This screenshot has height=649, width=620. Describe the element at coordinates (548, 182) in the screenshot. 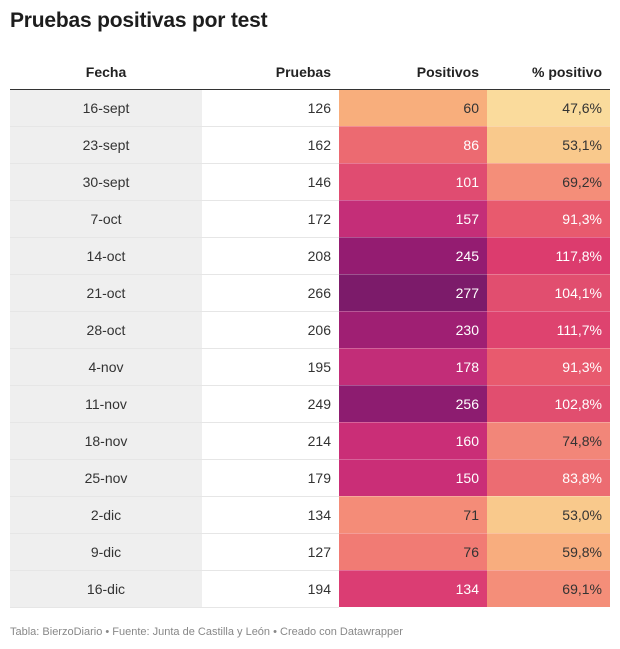

I see `cell-pct-positivo: 69,2%` at that location.